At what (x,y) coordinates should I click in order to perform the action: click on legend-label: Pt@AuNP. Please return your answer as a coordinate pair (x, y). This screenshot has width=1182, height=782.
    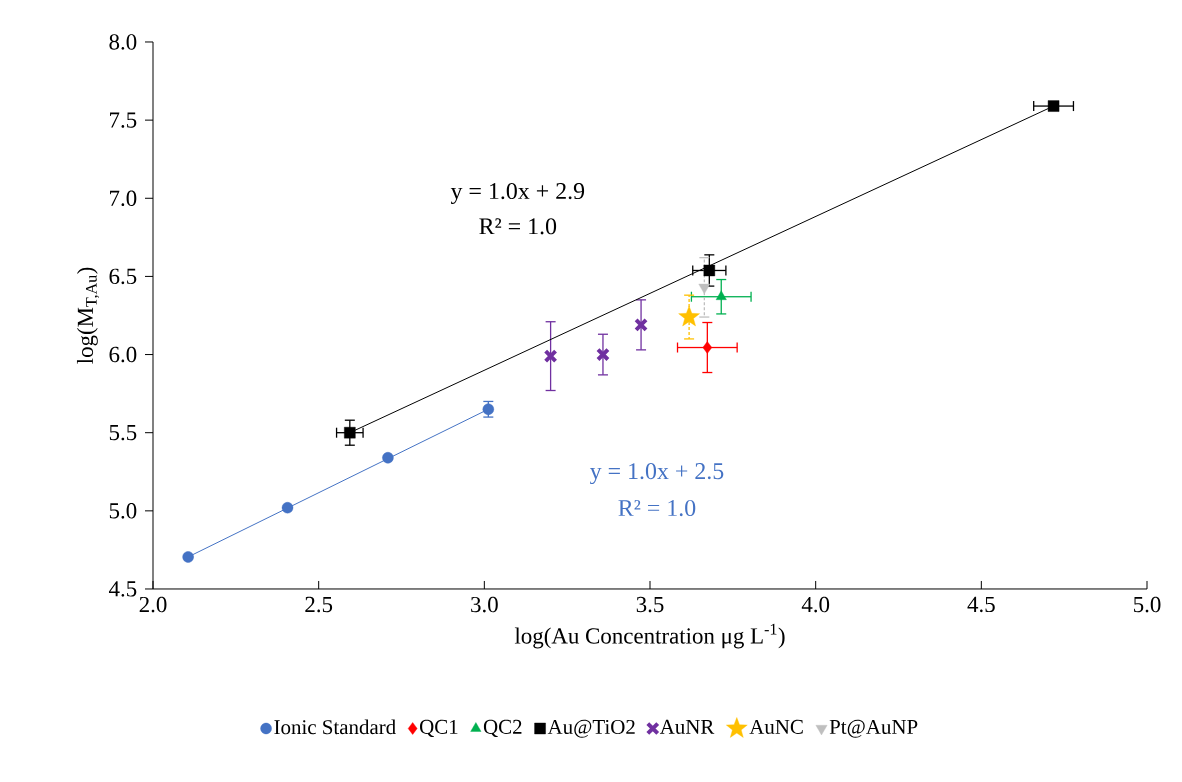
    Looking at the image, I should click on (873, 728).